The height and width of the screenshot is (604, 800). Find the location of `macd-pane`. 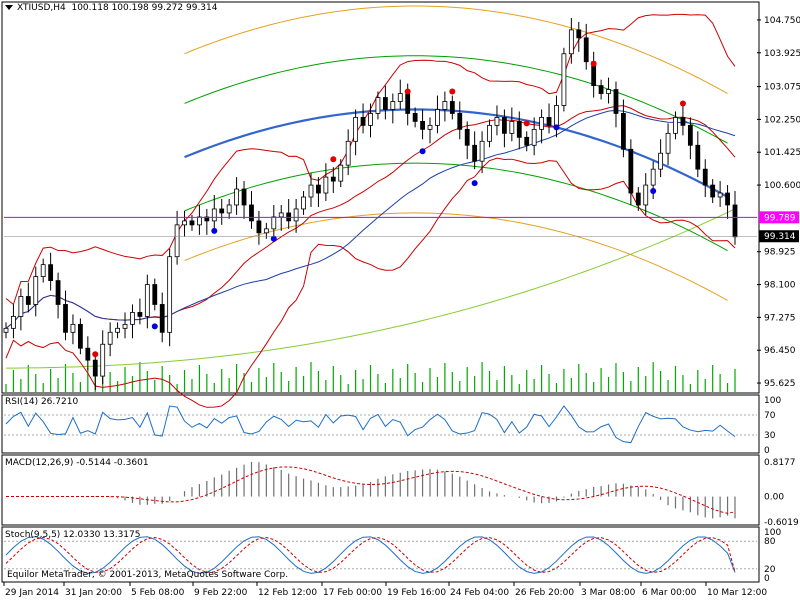

macd-pane is located at coordinates (380, 490).